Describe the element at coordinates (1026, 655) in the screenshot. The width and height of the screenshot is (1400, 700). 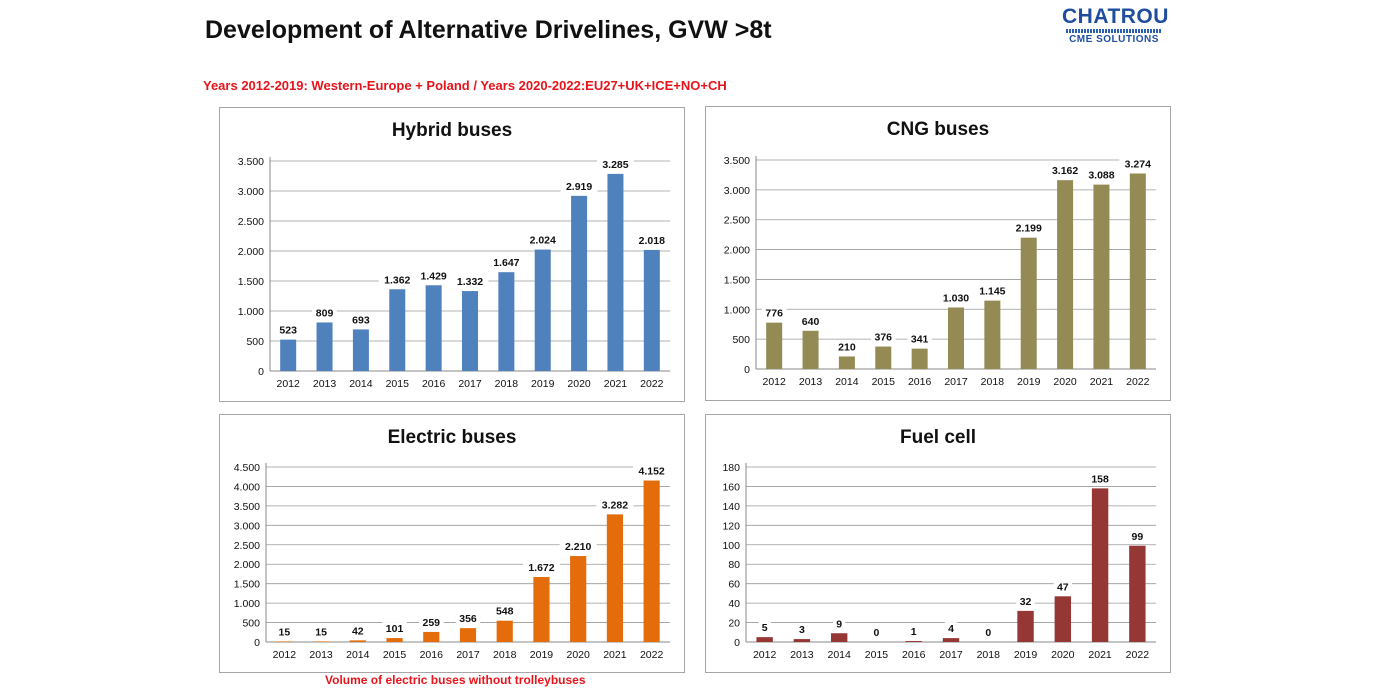
I see `x-tick-label: 2019` at that location.